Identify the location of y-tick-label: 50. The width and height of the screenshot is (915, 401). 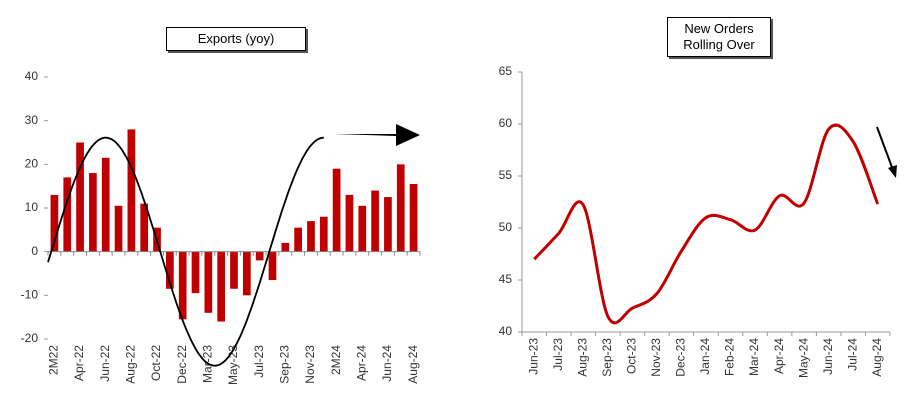
(506, 227).